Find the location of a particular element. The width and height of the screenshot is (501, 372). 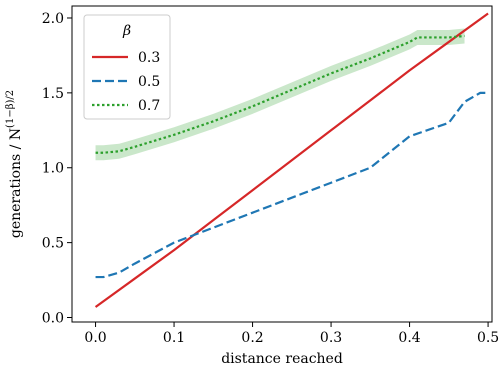

legend-label: 0.7 is located at coordinates (149, 106).